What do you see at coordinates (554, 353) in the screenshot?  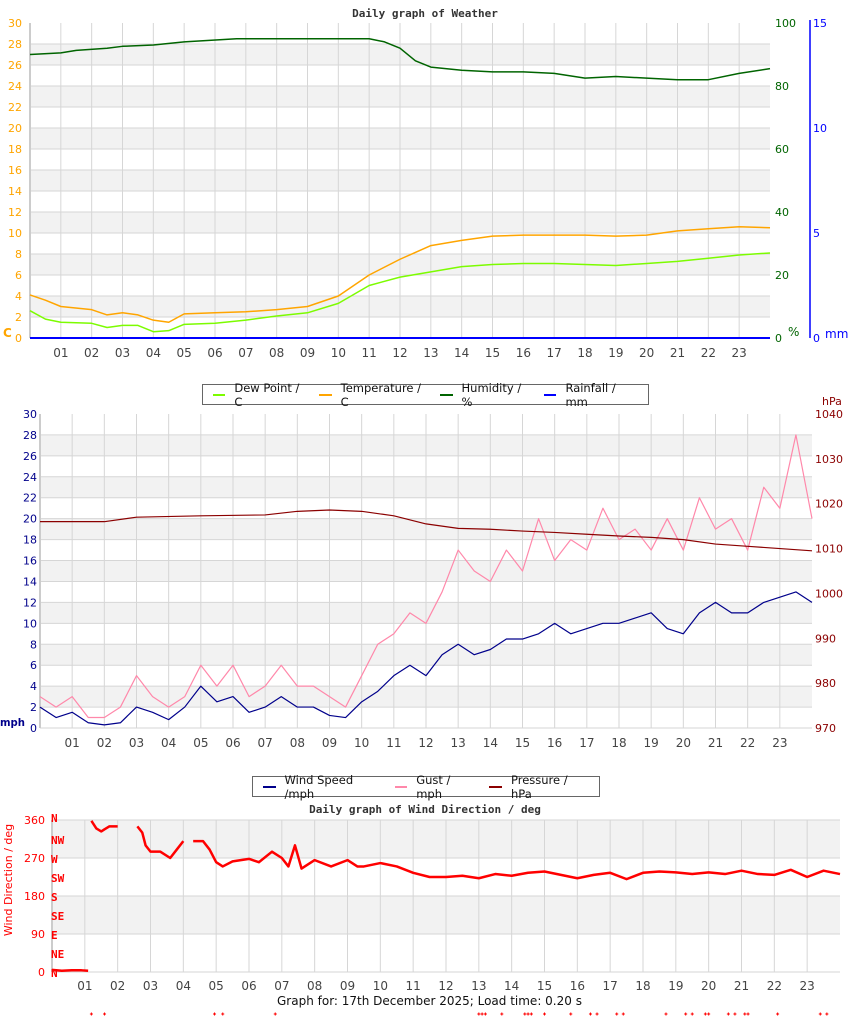 I see `x-tick-label: 17` at bounding box center [554, 353].